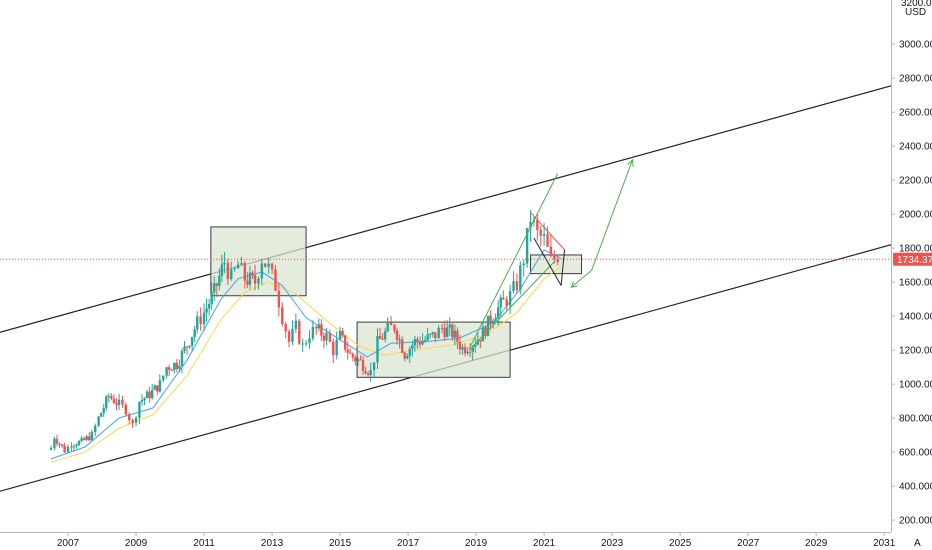 This screenshot has width=932, height=550. Describe the element at coordinates (630, 162) in the screenshot. I see `projection-arrow-head` at that location.